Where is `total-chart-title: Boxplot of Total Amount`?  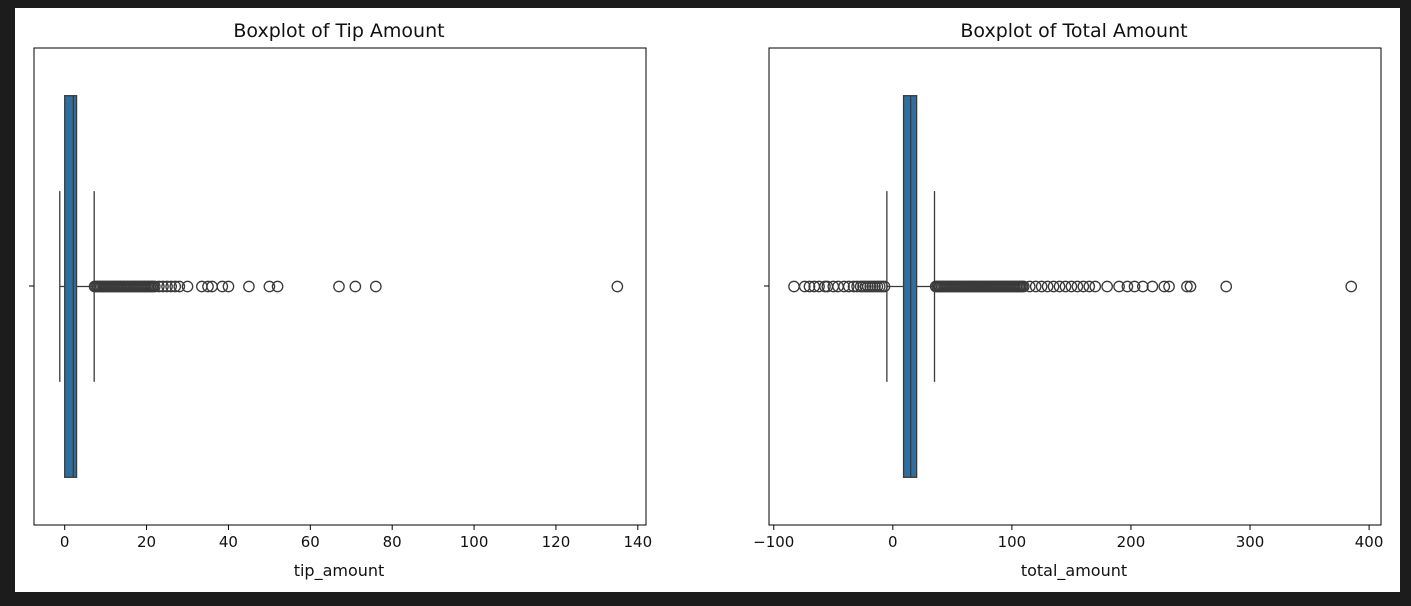 total-chart-title: Boxplot of Total Amount is located at coordinates (1073, 31).